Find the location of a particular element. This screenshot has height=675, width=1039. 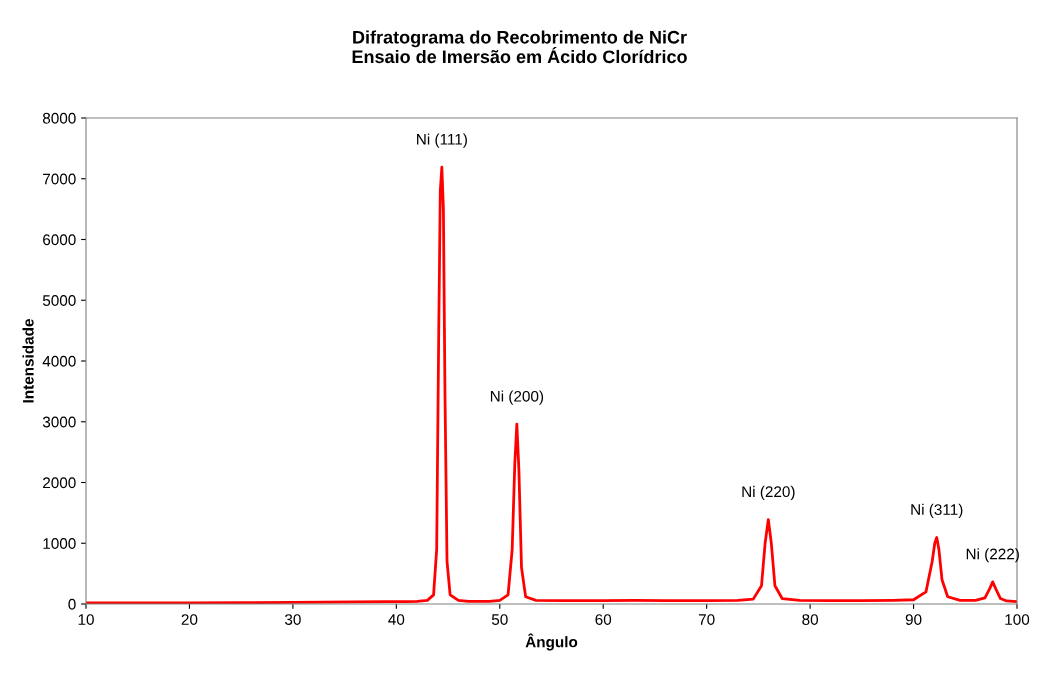

y-tick-label: 5000 is located at coordinates (59, 300).